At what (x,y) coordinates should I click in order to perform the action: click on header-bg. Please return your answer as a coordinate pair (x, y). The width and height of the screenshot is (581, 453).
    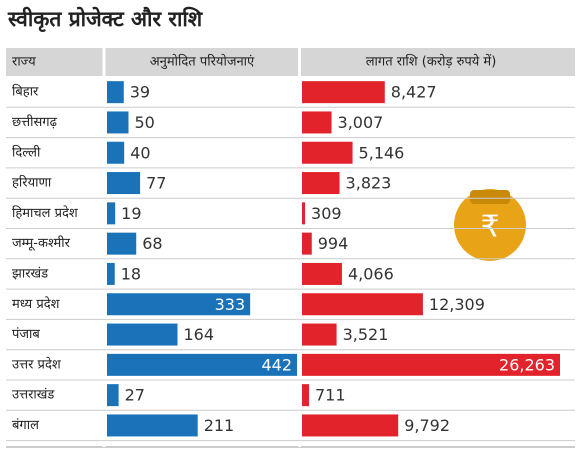
    Looking at the image, I should click on (290, 62).